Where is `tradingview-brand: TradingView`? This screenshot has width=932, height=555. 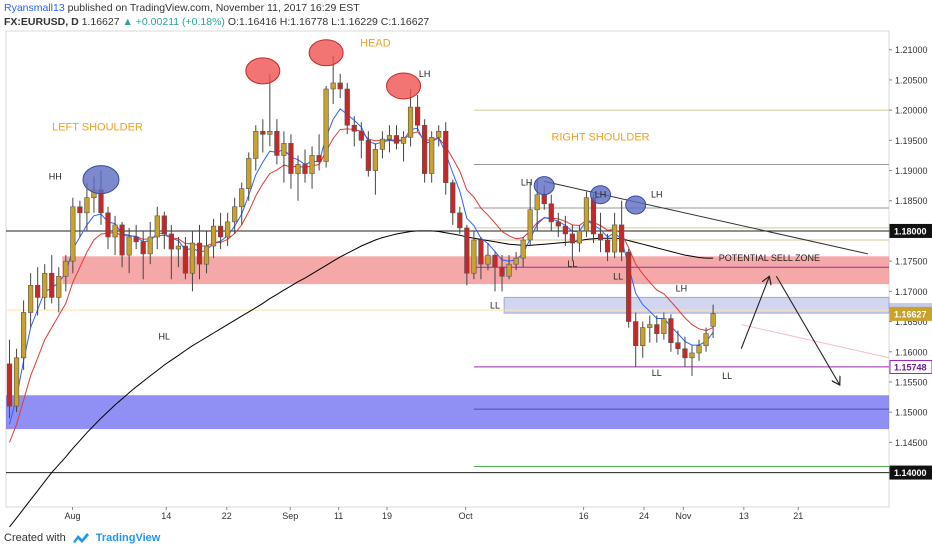
tradingview-brand: TradingView is located at coordinates (128, 538).